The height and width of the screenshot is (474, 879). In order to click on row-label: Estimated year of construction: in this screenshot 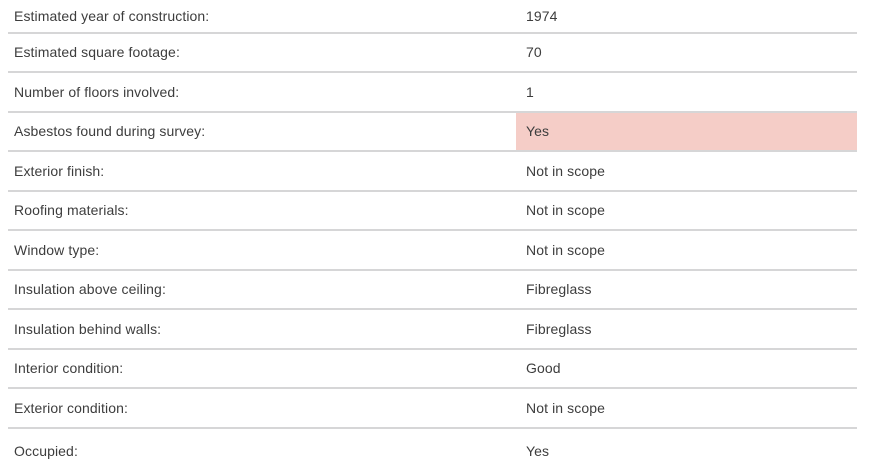, I will do `click(112, 15)`.